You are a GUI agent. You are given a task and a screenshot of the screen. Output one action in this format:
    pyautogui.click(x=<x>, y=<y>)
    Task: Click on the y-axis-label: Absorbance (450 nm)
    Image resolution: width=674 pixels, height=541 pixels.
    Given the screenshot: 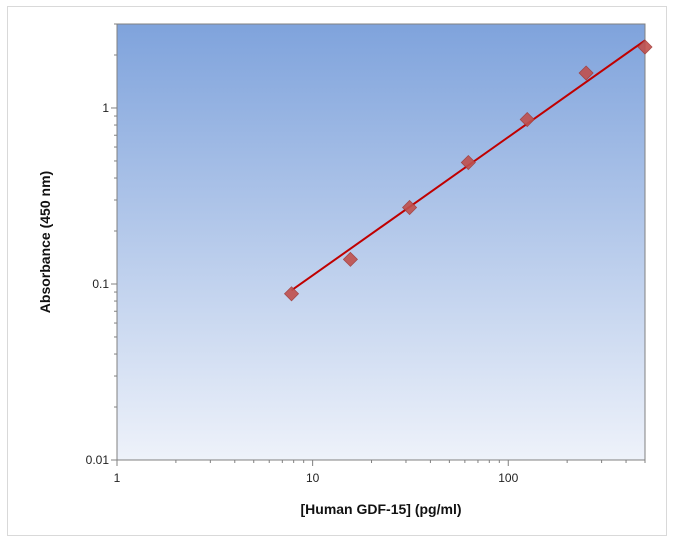 What is the action you would take?
    pyautogui.click(x=45, y=242)
    